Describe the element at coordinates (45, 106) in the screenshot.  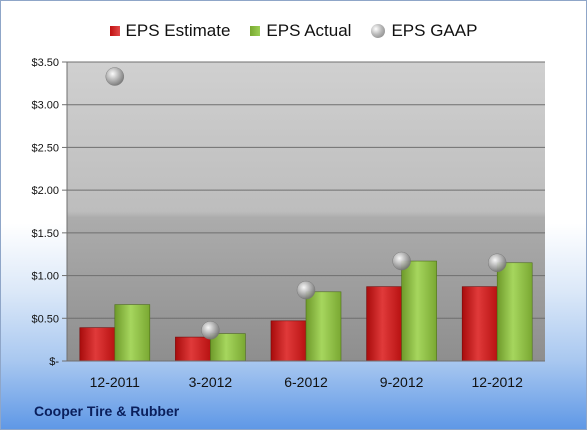
I see `y-tick-label: $3.00` at that location.